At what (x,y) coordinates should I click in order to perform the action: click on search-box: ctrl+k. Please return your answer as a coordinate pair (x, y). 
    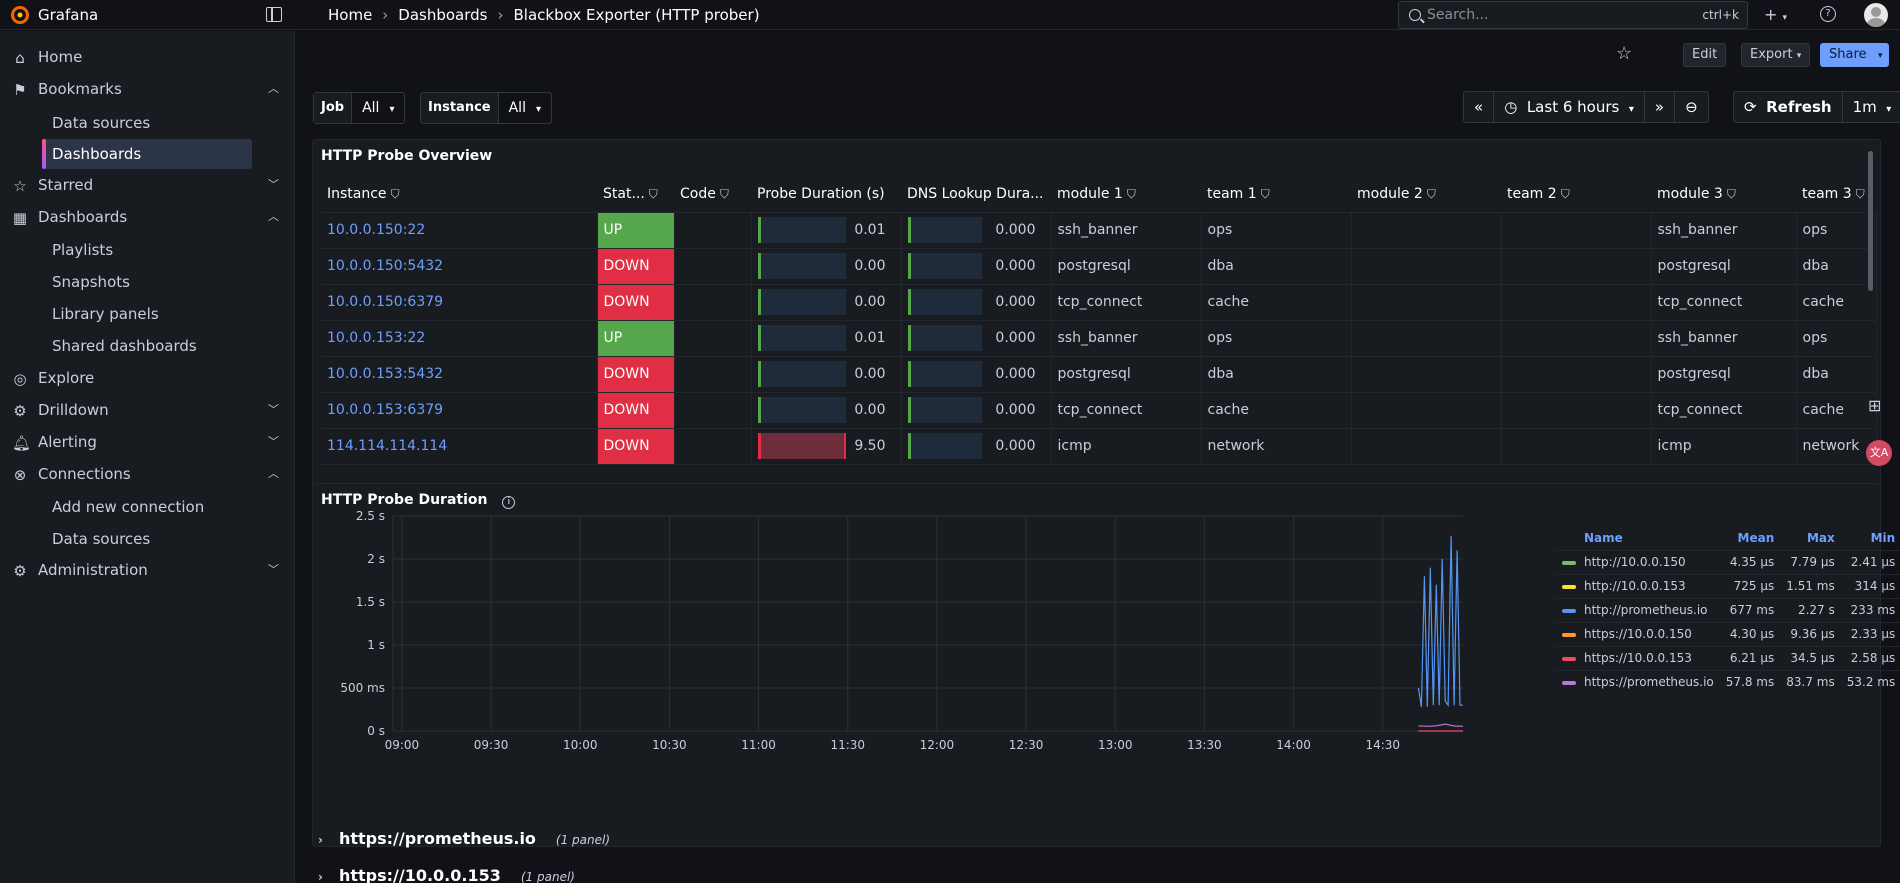
    Looking at the image, I should click on (1573, 15).